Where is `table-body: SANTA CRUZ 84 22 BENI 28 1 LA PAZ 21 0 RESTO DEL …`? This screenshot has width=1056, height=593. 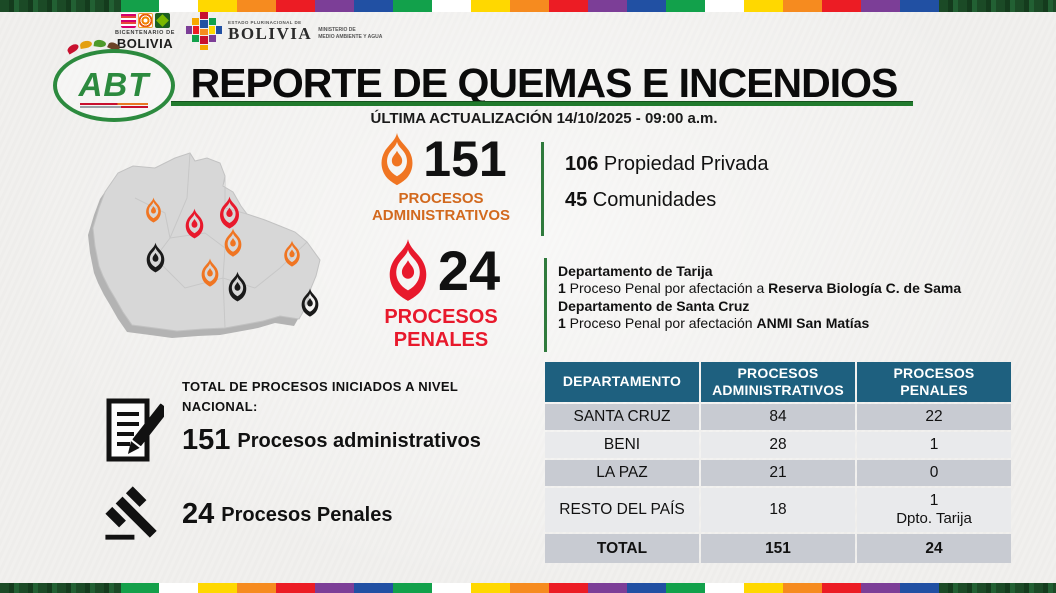
table-body: SANTA CRUZ 84 22 BENI 28 1 LA PAZ 21 0 RESTO DEL … is located at coordinates (778, 483).